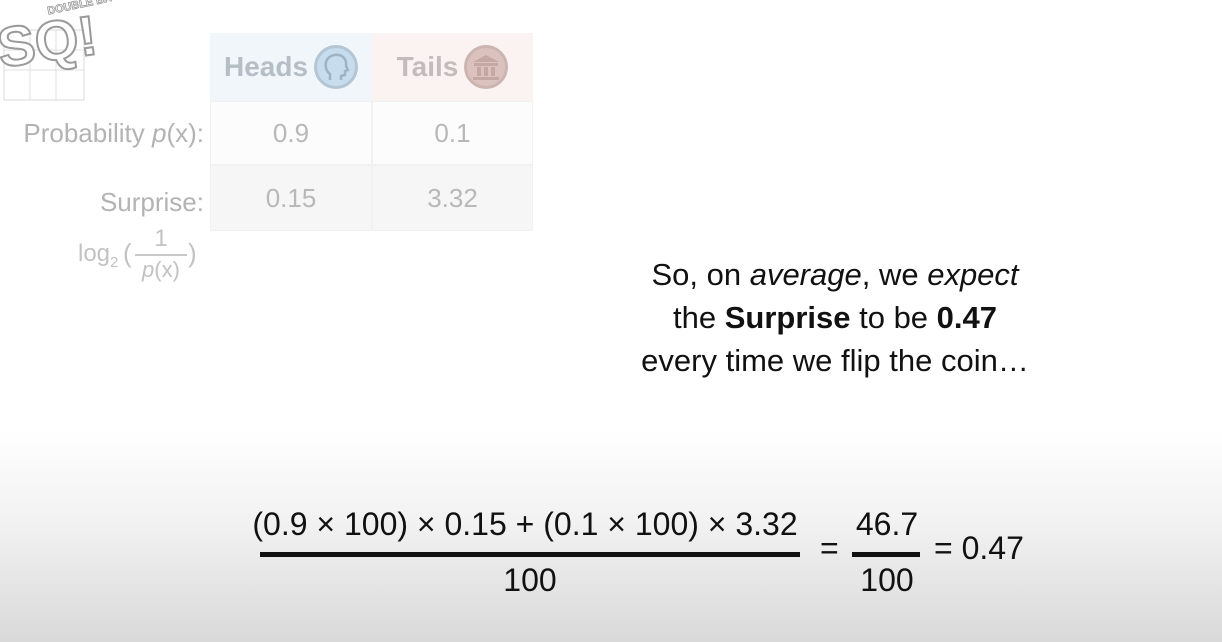 The width and height of the screenshot is (1222, 642). What do you see at coordinates (530, 554) in the screenshot?
I see `equation-fraction-bar` at bounding box center [530, 554].